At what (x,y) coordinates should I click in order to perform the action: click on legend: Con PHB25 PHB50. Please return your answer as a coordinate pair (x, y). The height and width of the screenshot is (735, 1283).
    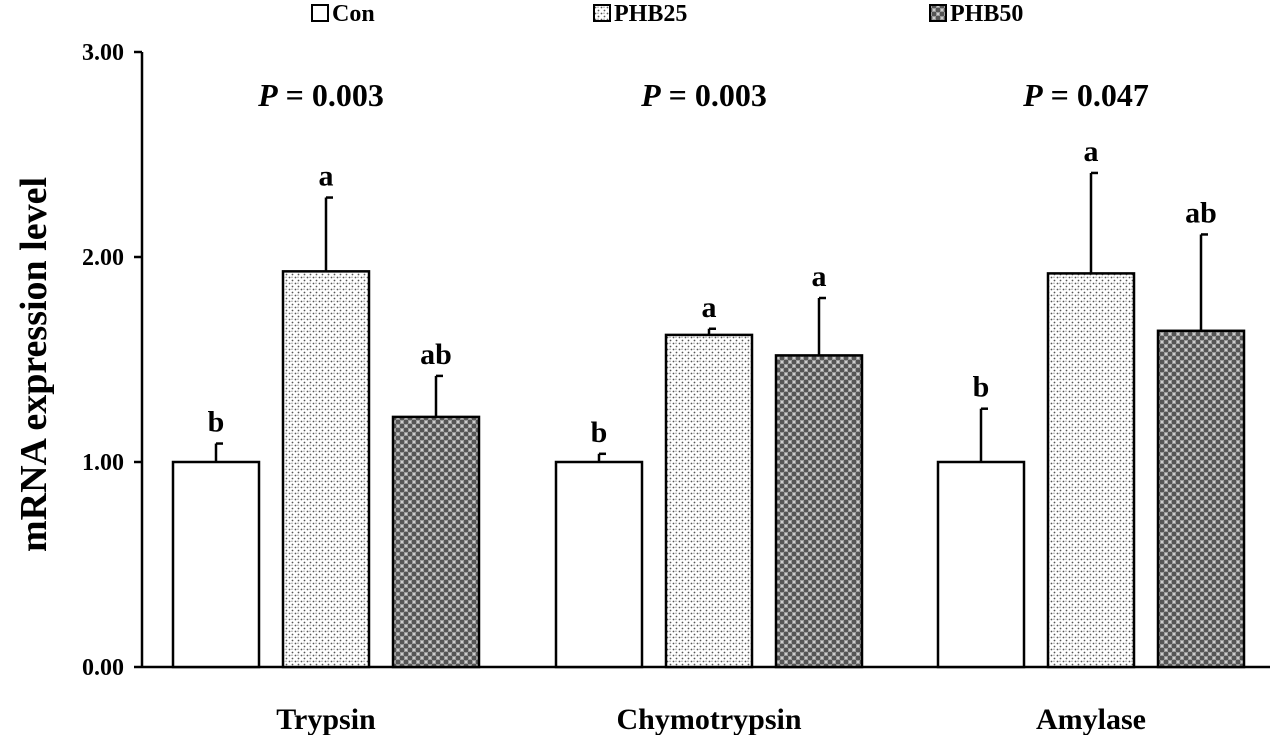
    Looking at the image, I should click on (667, 14).